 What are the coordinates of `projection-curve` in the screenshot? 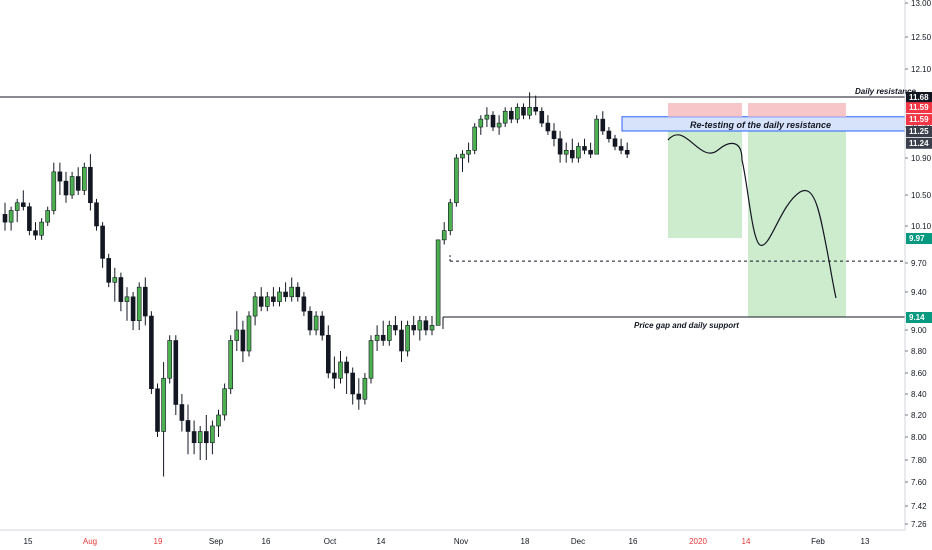 It's located at (752, 216).